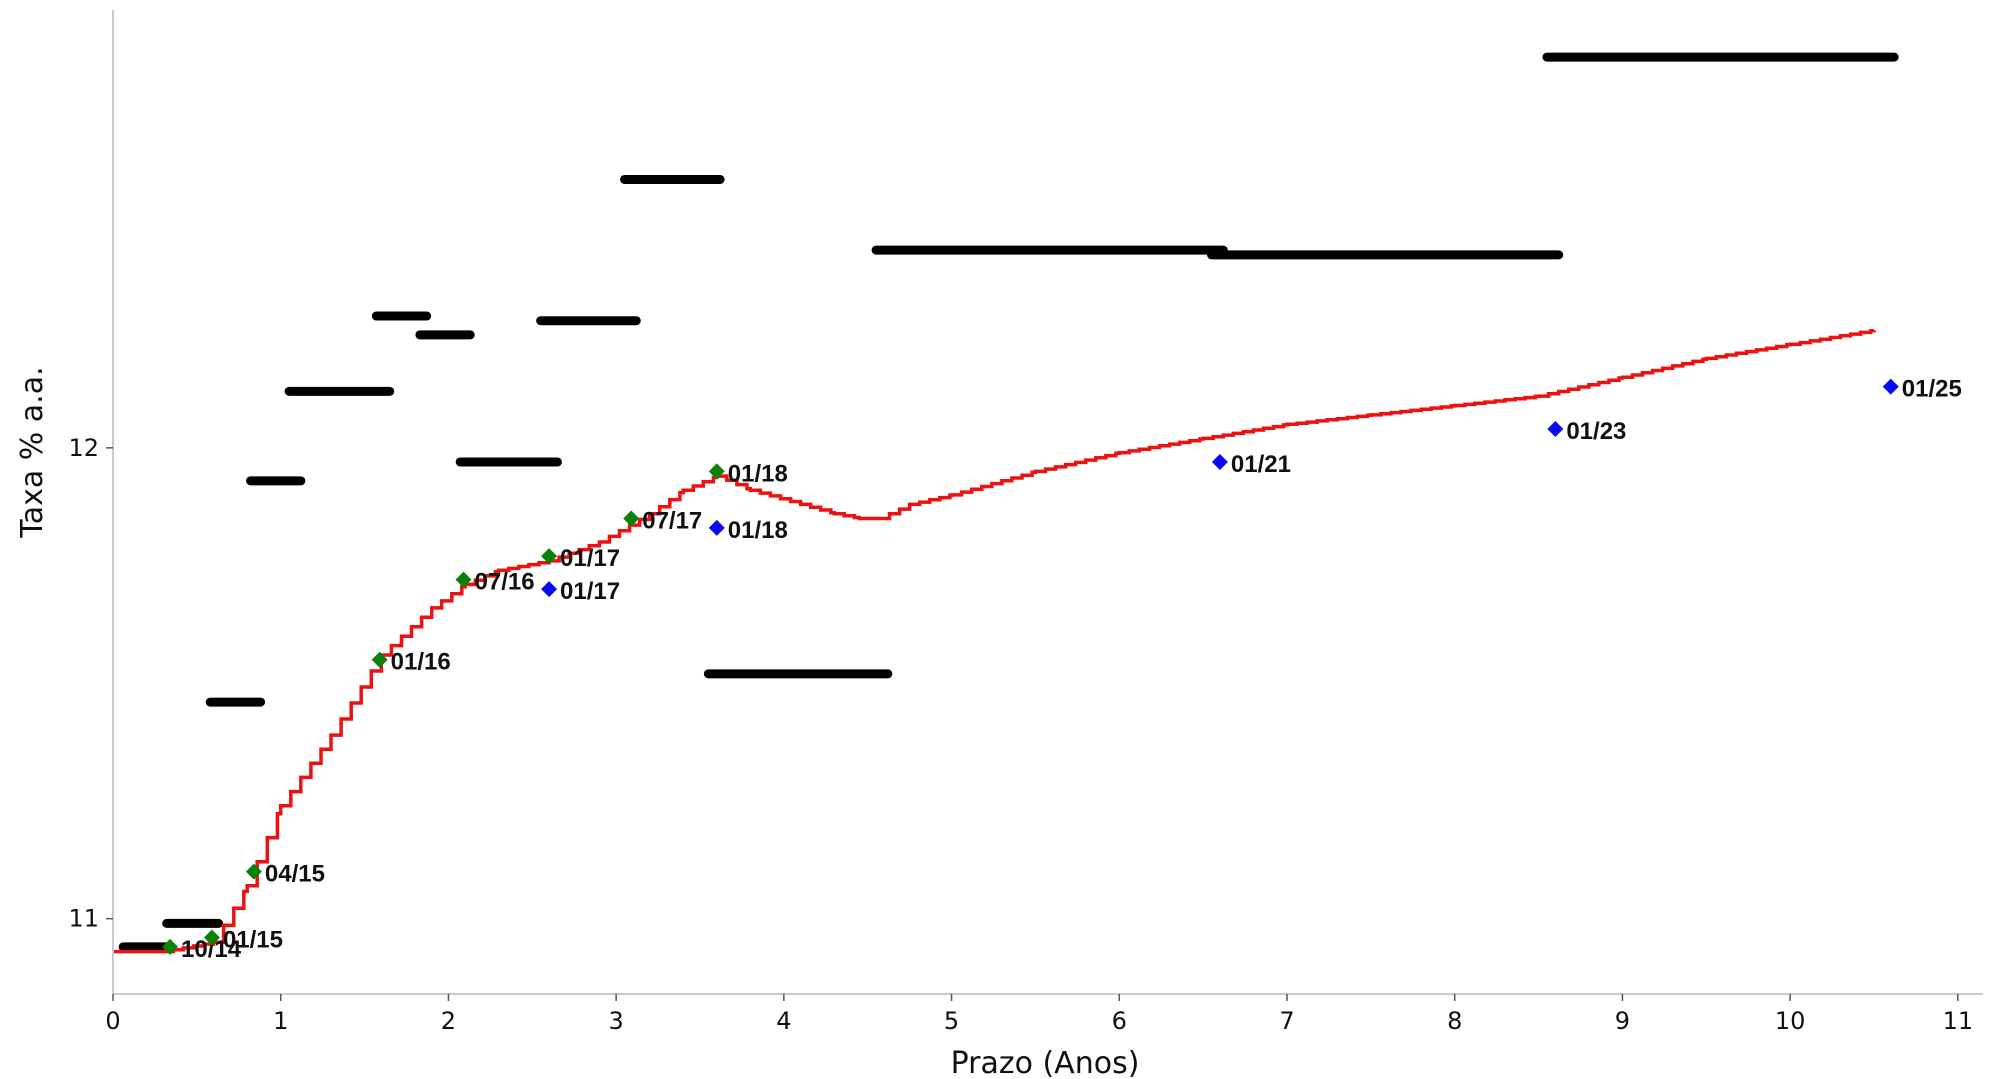  Describe the element at coordinates (83, 919) in the screenshot. I see `y-tick-label: 11` at that location.